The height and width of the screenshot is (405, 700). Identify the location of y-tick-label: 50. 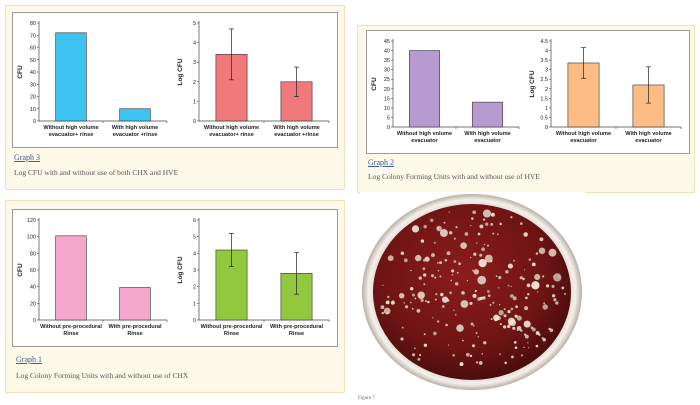
(33, 61).